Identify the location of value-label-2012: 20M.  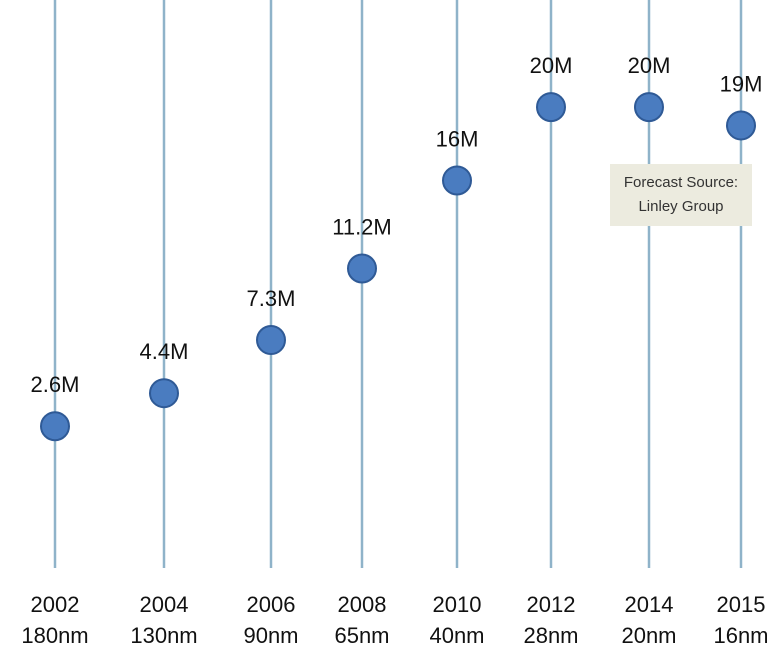
(551, 65).